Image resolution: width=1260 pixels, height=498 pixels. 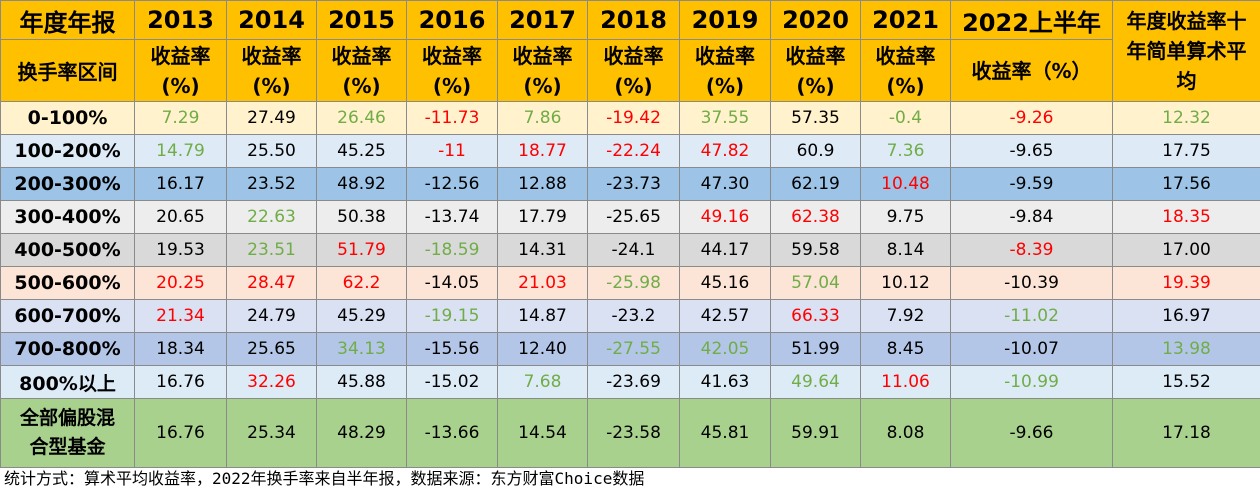 I want to click on year-header-0: 2013, so click(x=180, y=20).